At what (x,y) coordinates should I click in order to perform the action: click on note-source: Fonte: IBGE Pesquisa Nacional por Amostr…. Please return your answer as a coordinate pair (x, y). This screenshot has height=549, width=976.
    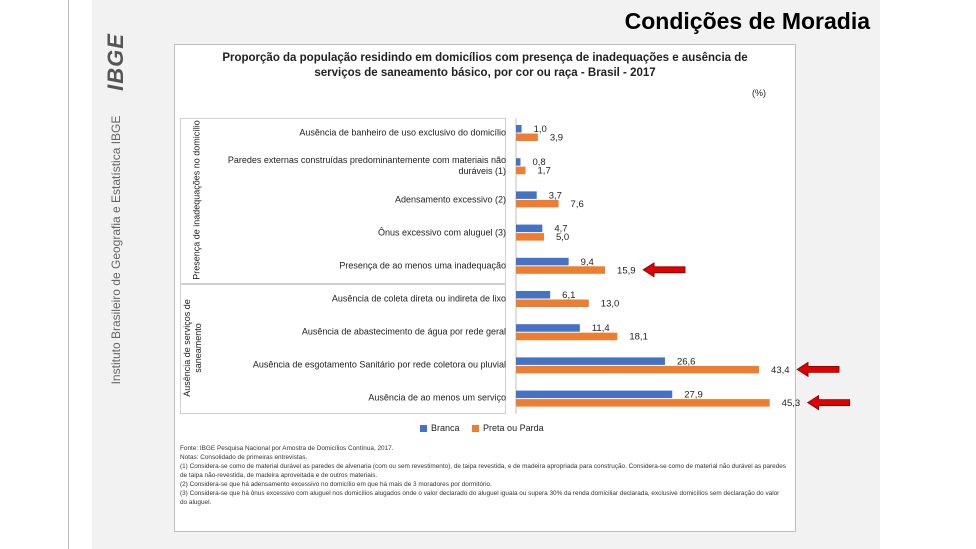
    Looking at the image, I should click on (287, 448).